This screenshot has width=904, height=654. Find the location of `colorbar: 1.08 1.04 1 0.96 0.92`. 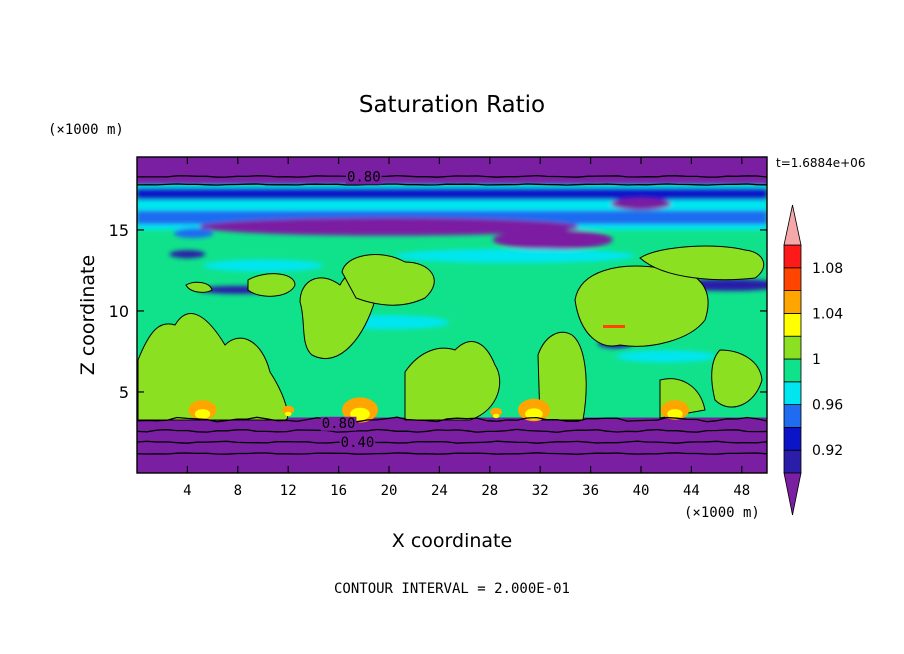

colorbar: 1.08 1.04 1 0.96 0.92 is located at coordinates (813, 360).